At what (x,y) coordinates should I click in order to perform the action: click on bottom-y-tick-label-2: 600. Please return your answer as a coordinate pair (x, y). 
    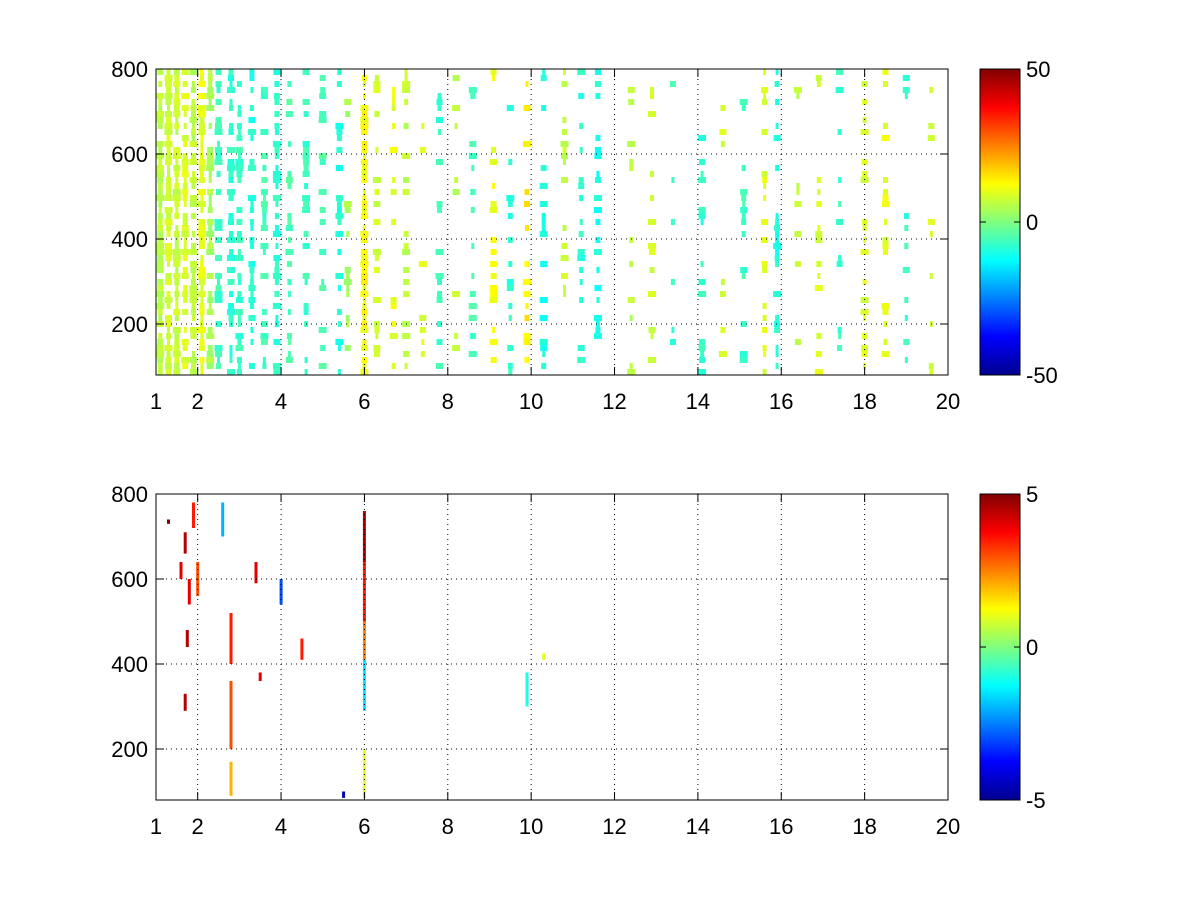
    Looking at the image, I should click on (129, 579).